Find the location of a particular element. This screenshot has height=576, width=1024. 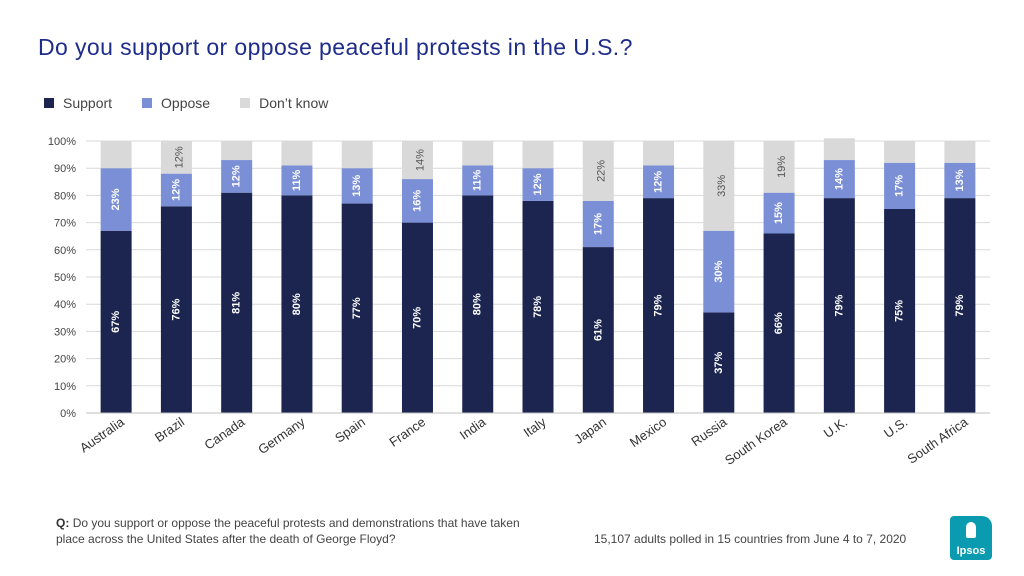

bar-don-t-know-japan is located at coordinates (598, 171).